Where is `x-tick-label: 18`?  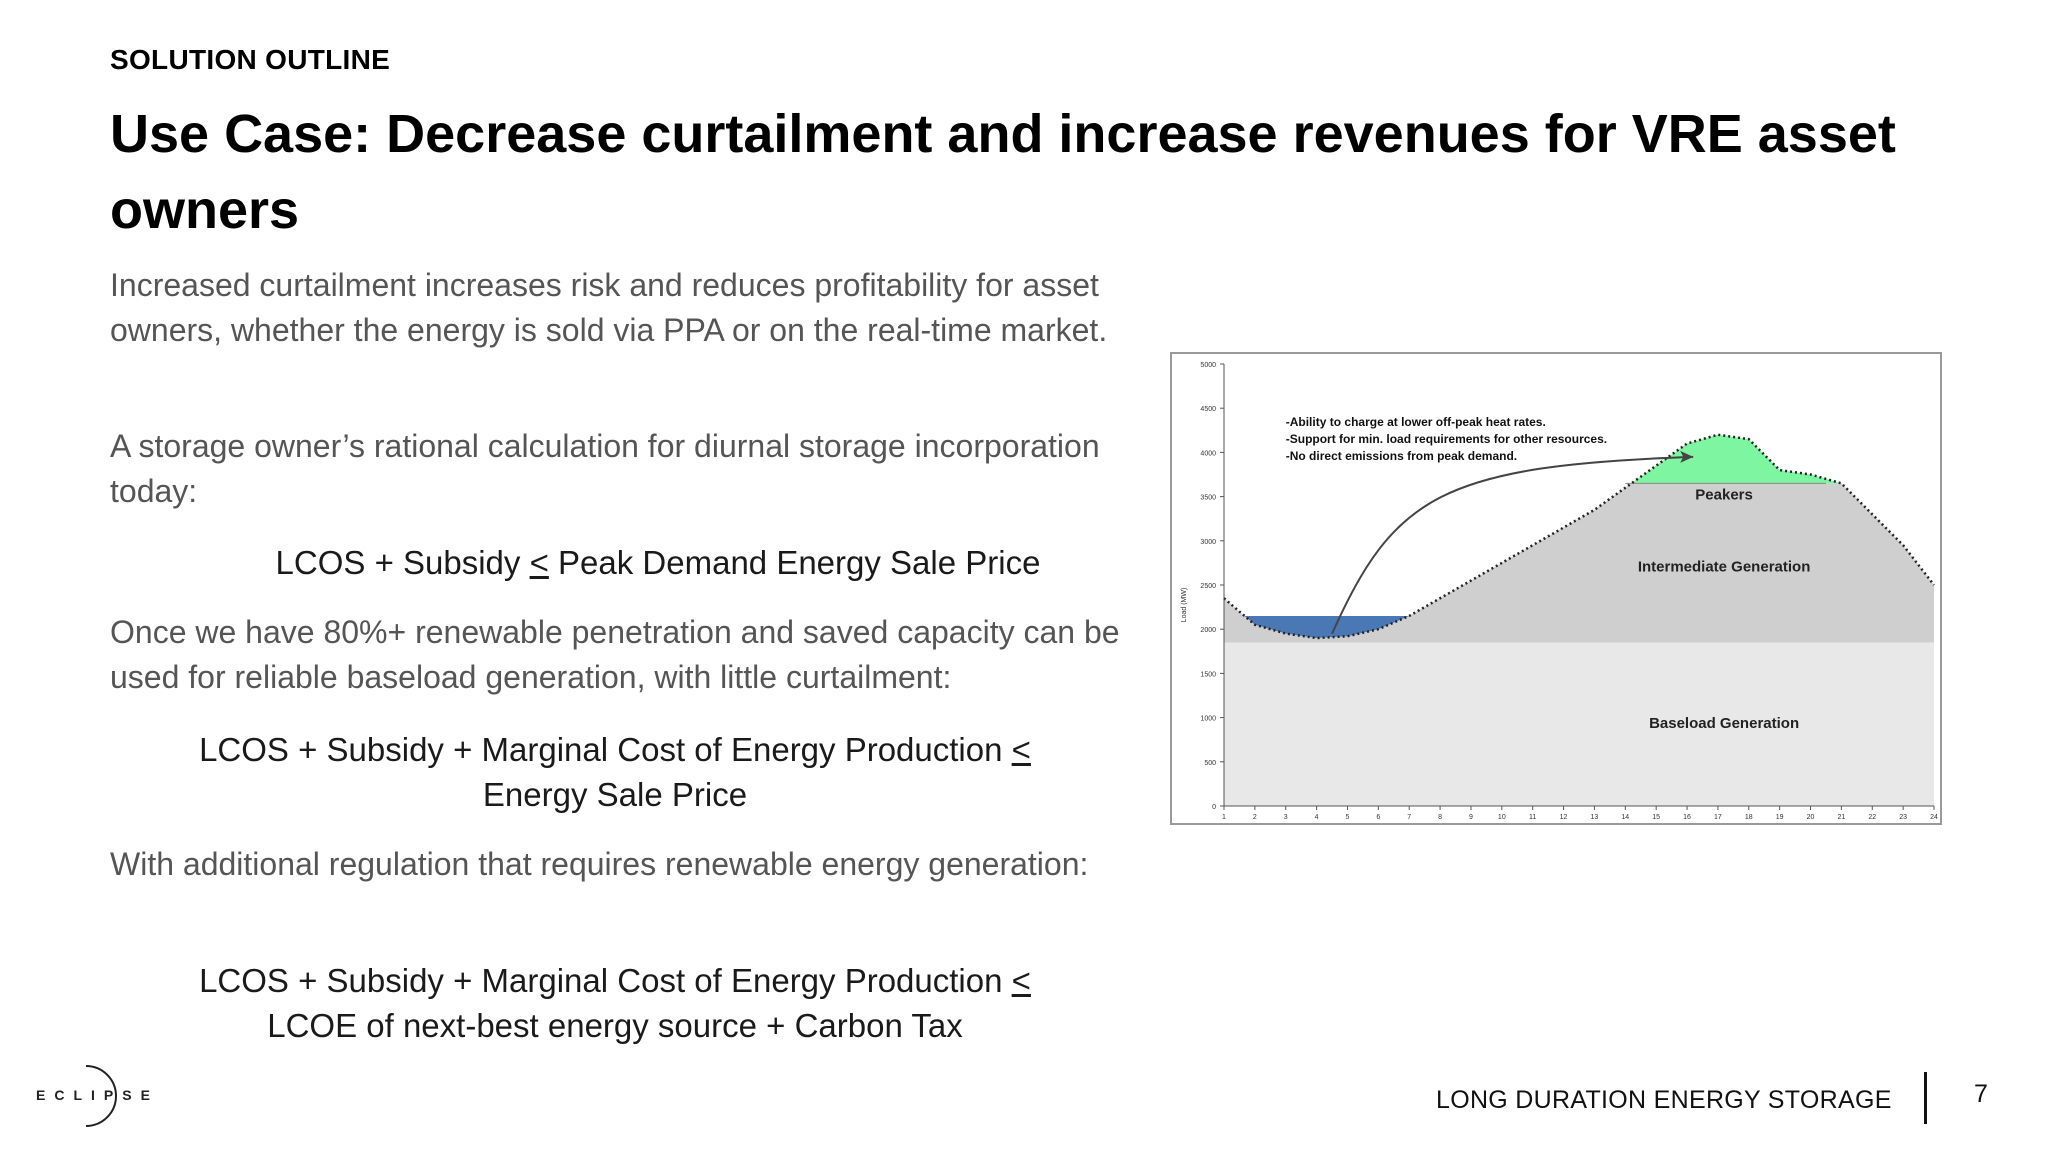 x-tick-label: 18 is located at coordinates (1749, 817).